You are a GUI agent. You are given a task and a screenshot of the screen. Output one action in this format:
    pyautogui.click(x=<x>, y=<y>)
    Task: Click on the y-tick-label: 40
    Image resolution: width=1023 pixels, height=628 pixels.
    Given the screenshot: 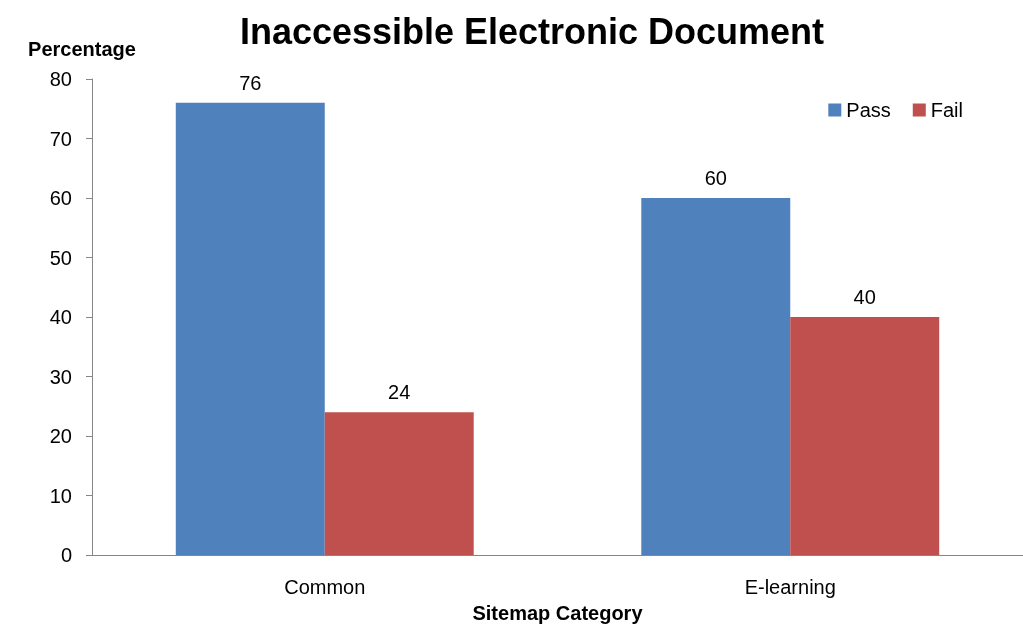 What is the action you would take?
    pyautogui.click(x=60, y=317)
    